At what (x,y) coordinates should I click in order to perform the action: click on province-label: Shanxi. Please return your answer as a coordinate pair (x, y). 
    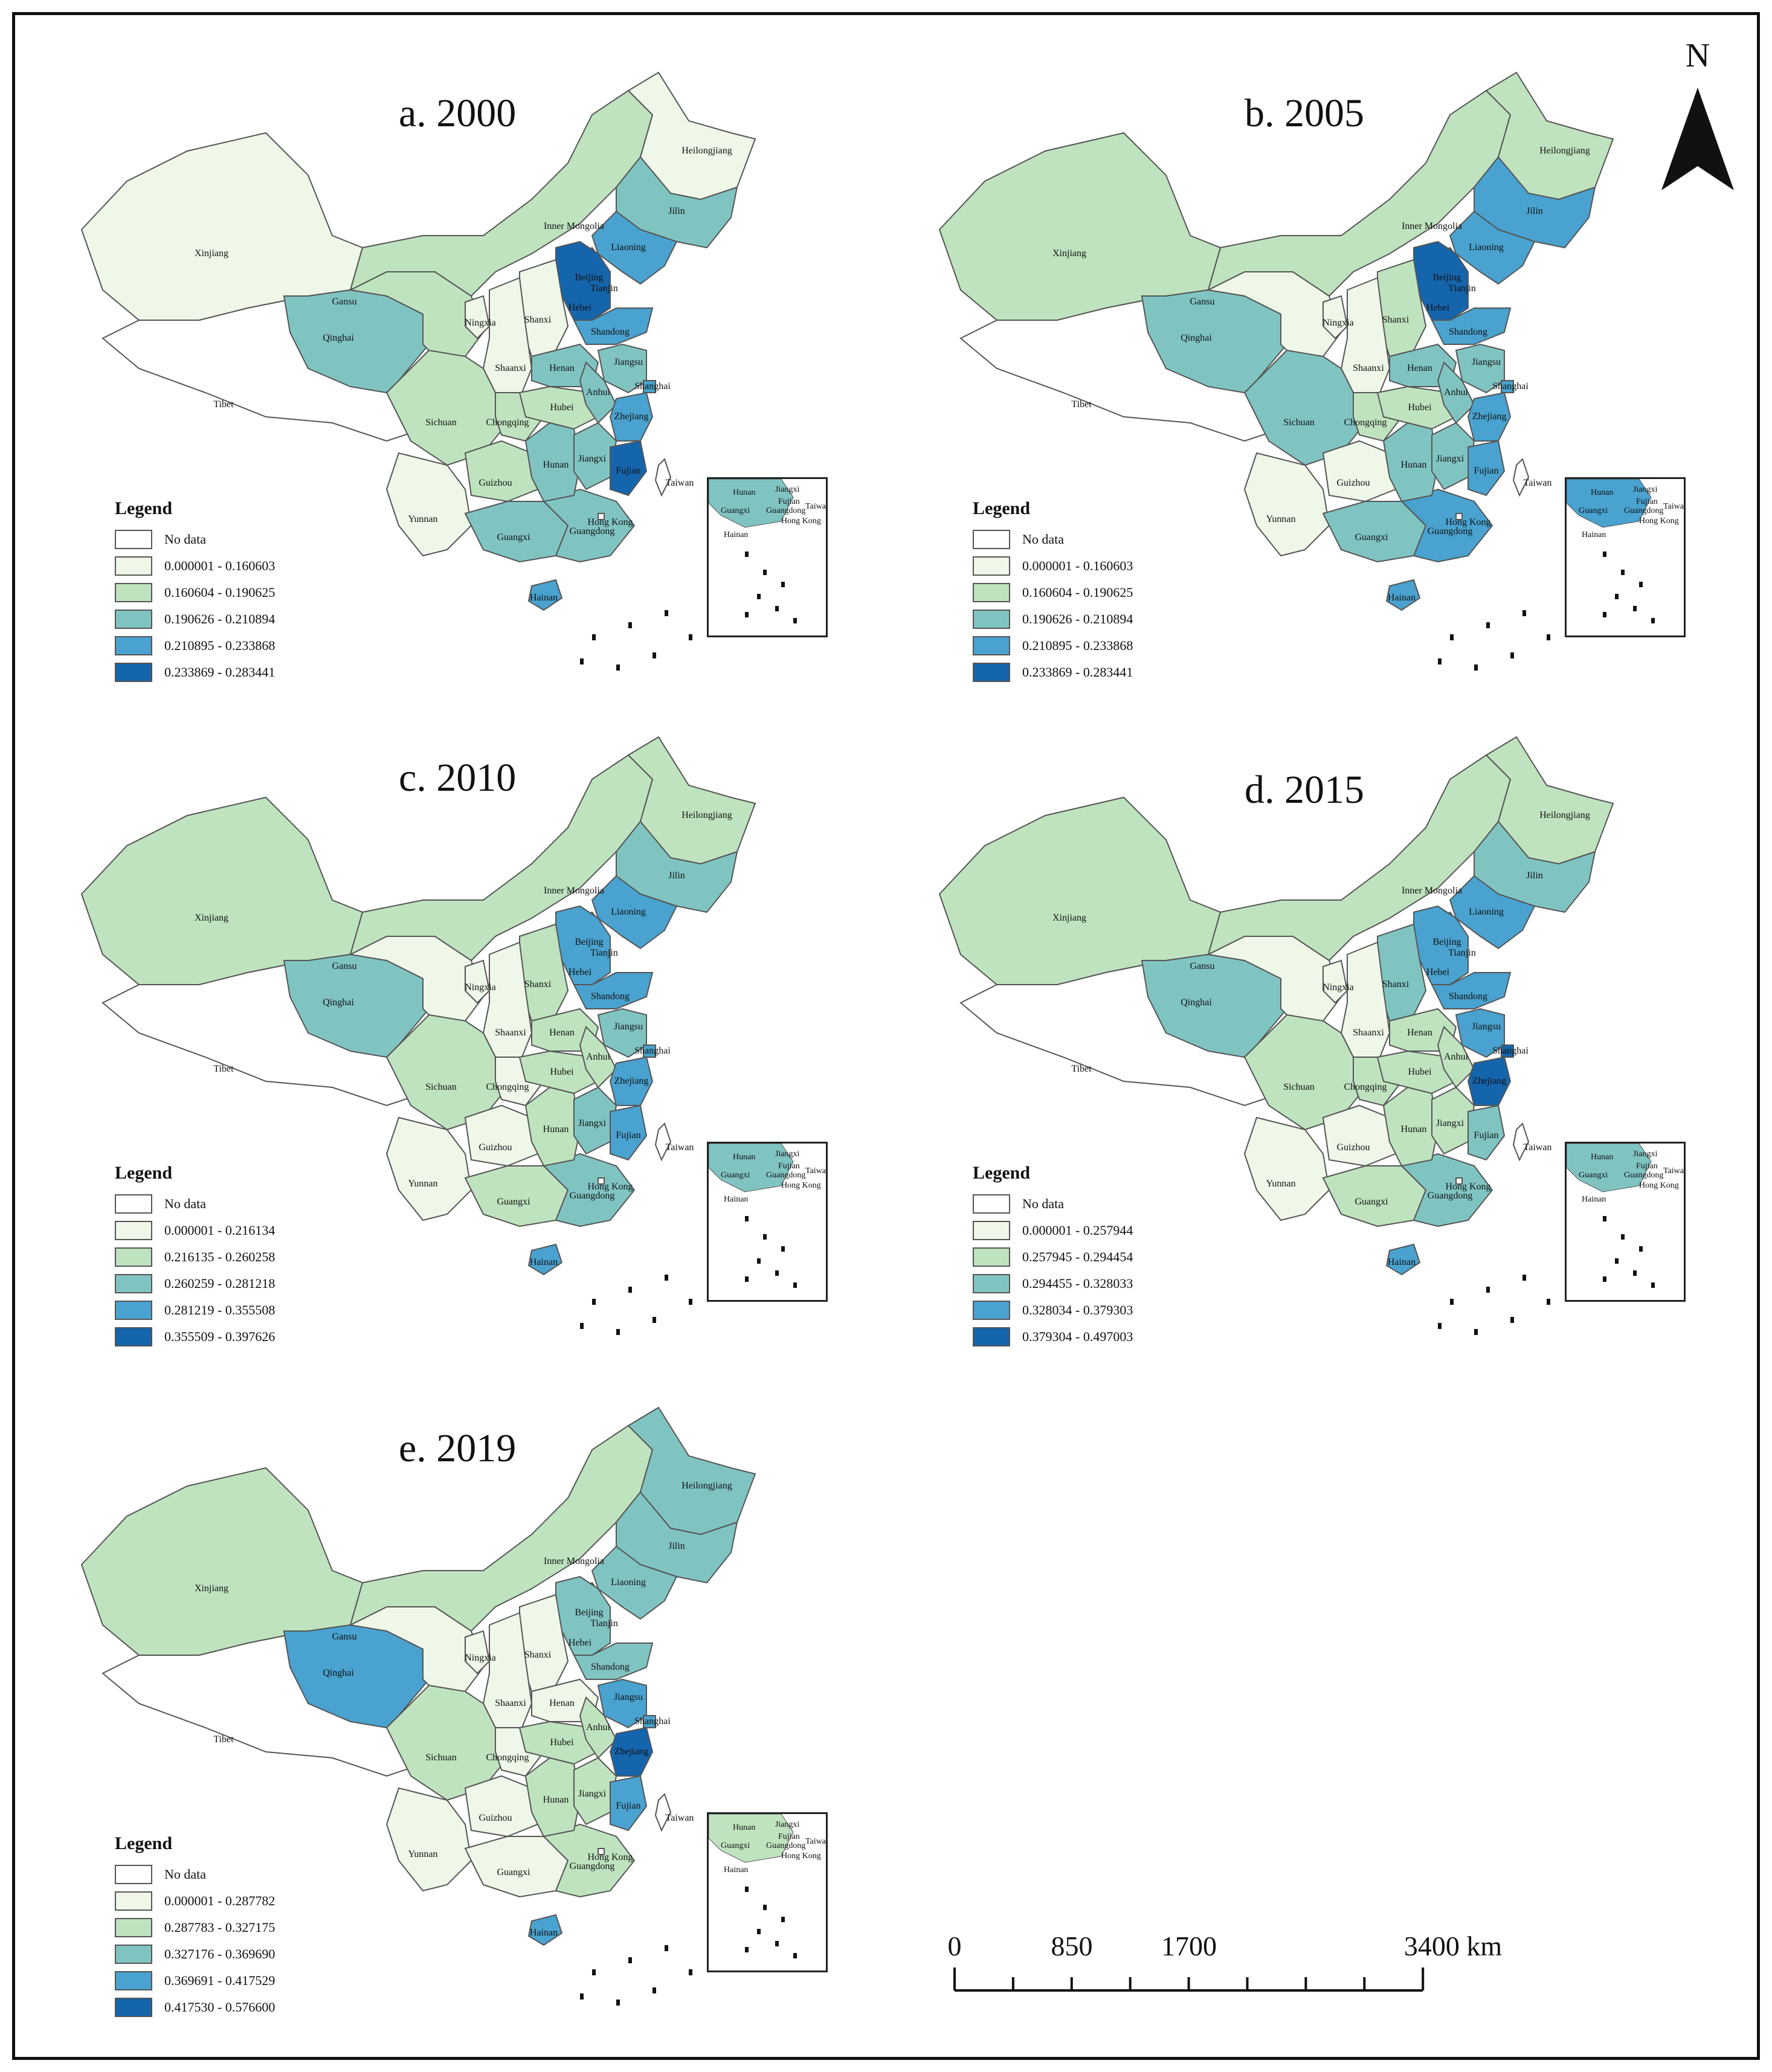
    Looking at the image, I should click on (538, 1655).